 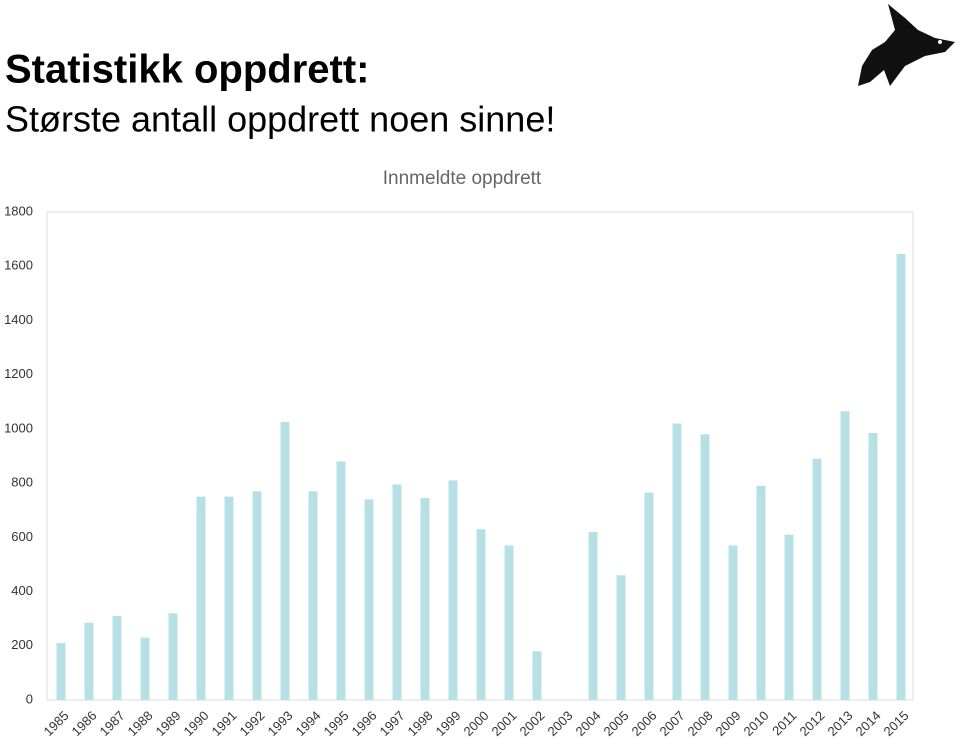 I want to click on x-tick-label: 2000, so click(x=475, y=723).